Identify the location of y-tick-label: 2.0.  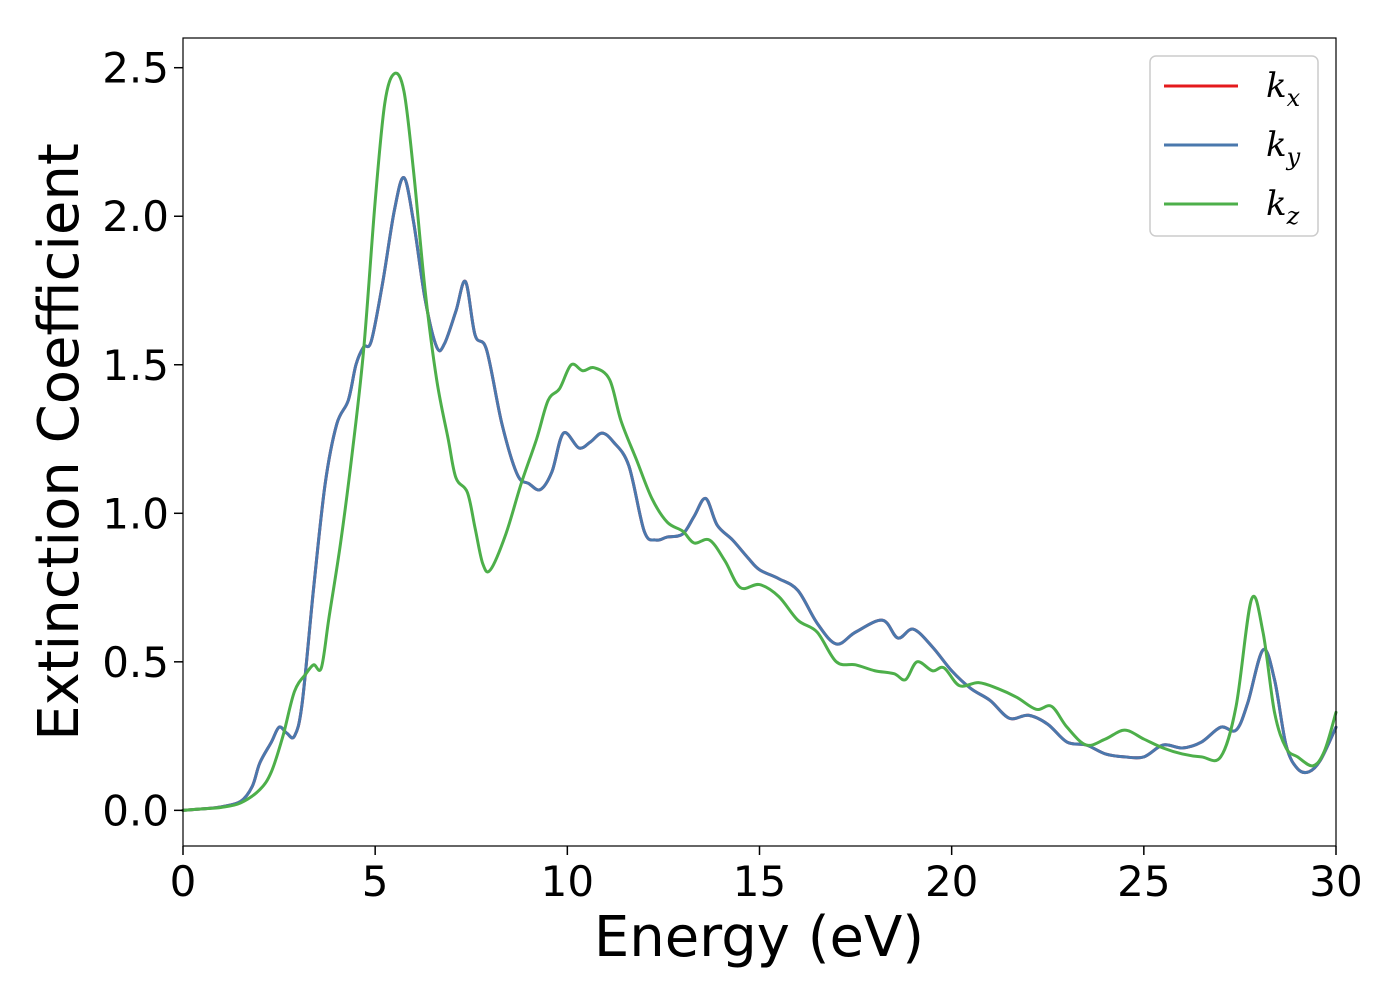
(135, 216).